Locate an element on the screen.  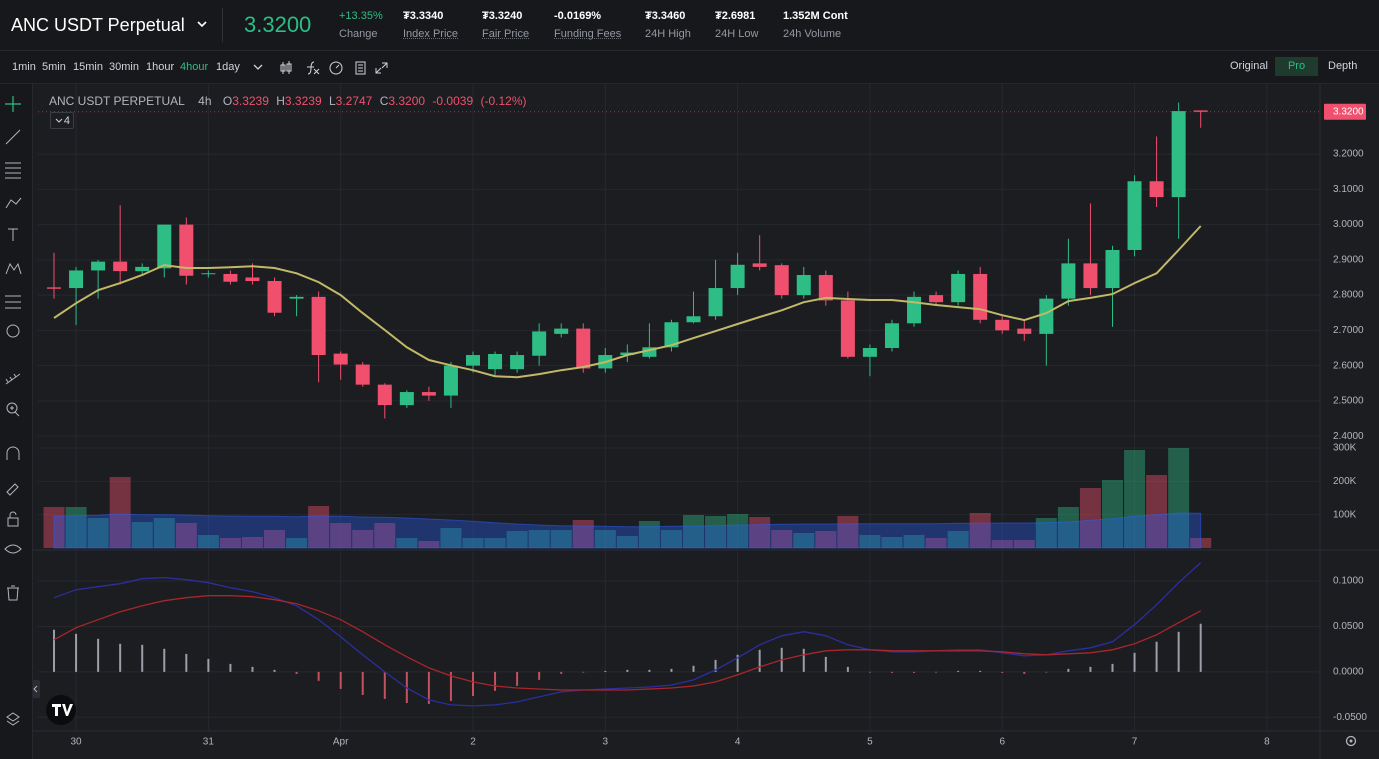
indicators is located at coordinates (313, 68).